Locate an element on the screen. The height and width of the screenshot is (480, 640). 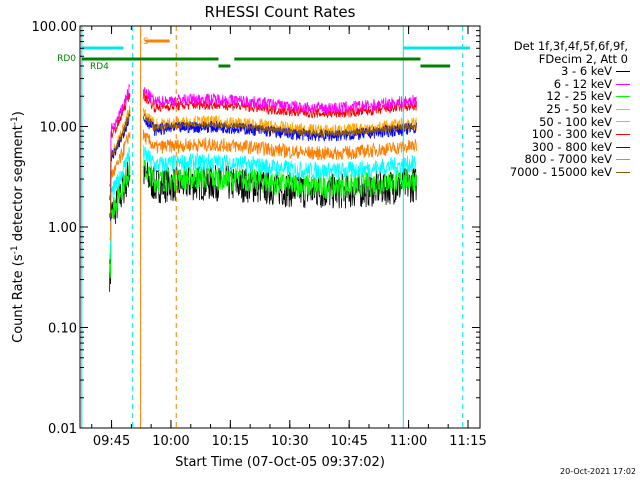
saa-flag-label: S is located at coordinates (146, 42).